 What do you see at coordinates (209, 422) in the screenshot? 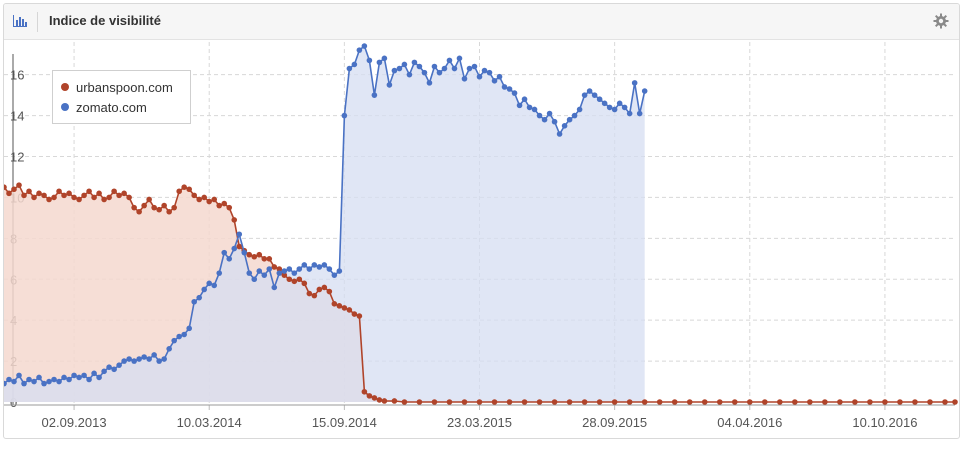
I see `x-tick-label: 10.03.2014` at bounding box center [209, 422].